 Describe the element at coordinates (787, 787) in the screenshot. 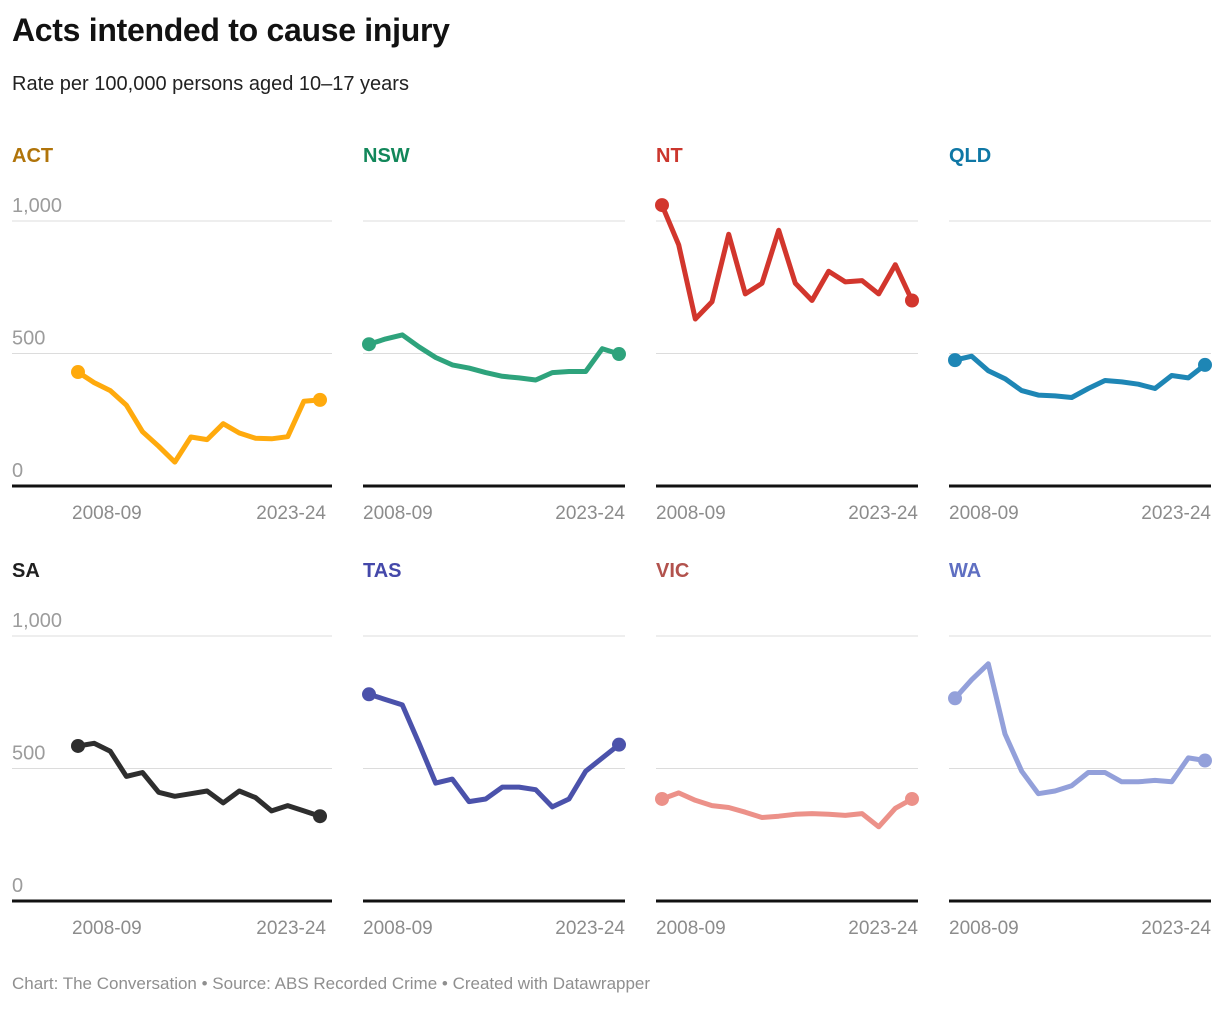

I see `line-chart-vic: 2008-09 2023-24` at that location.